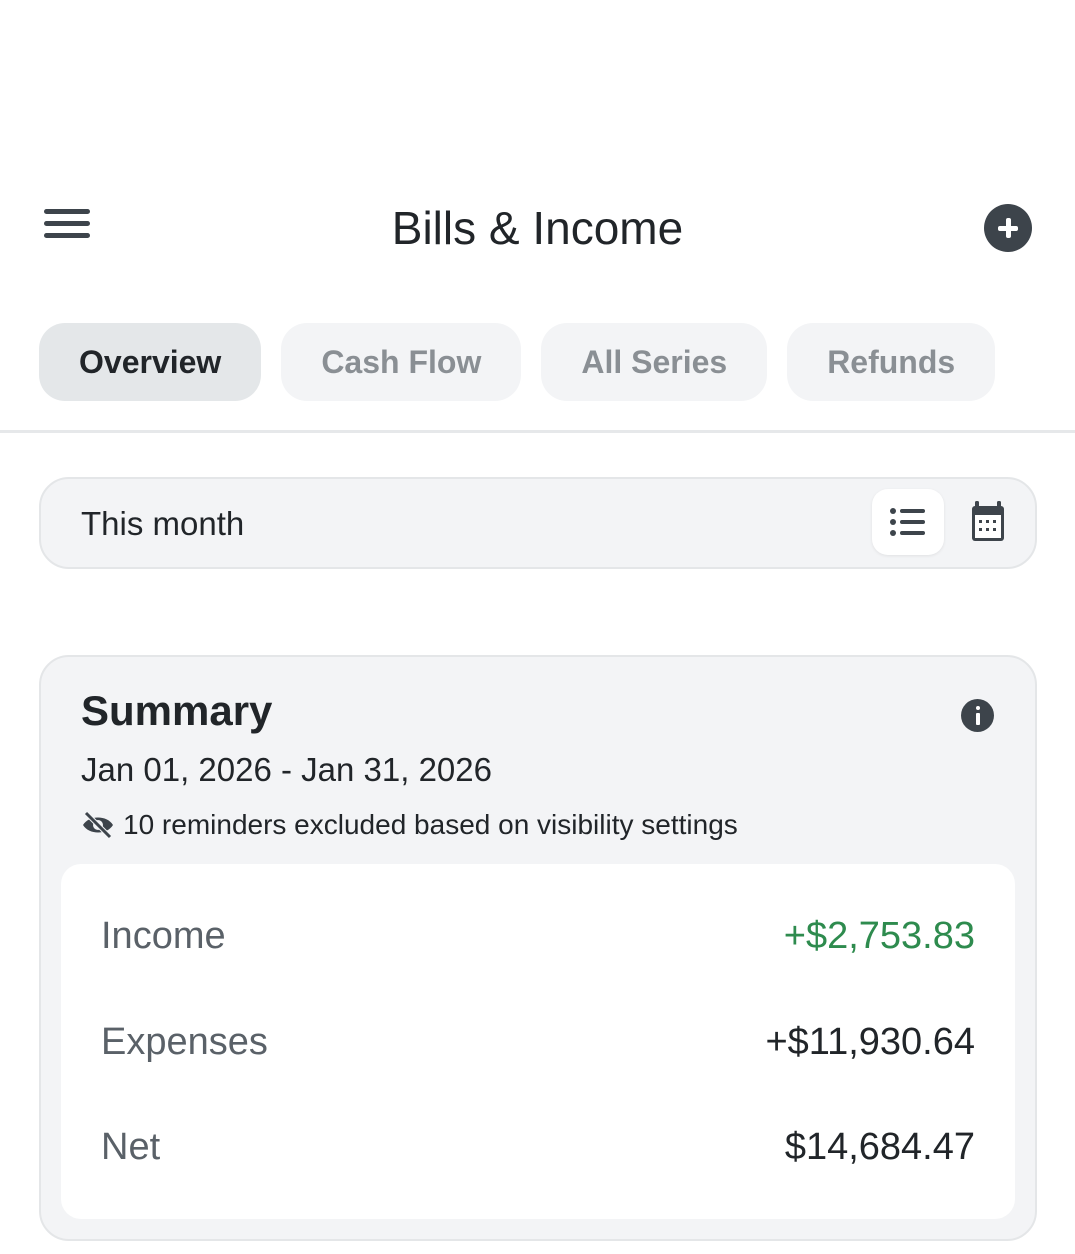 This screenshot has width=1075, height=1254. Describe the element at coordinates (654, 362) in the screenshot. I see `tab-all-series: All Series` at that location.